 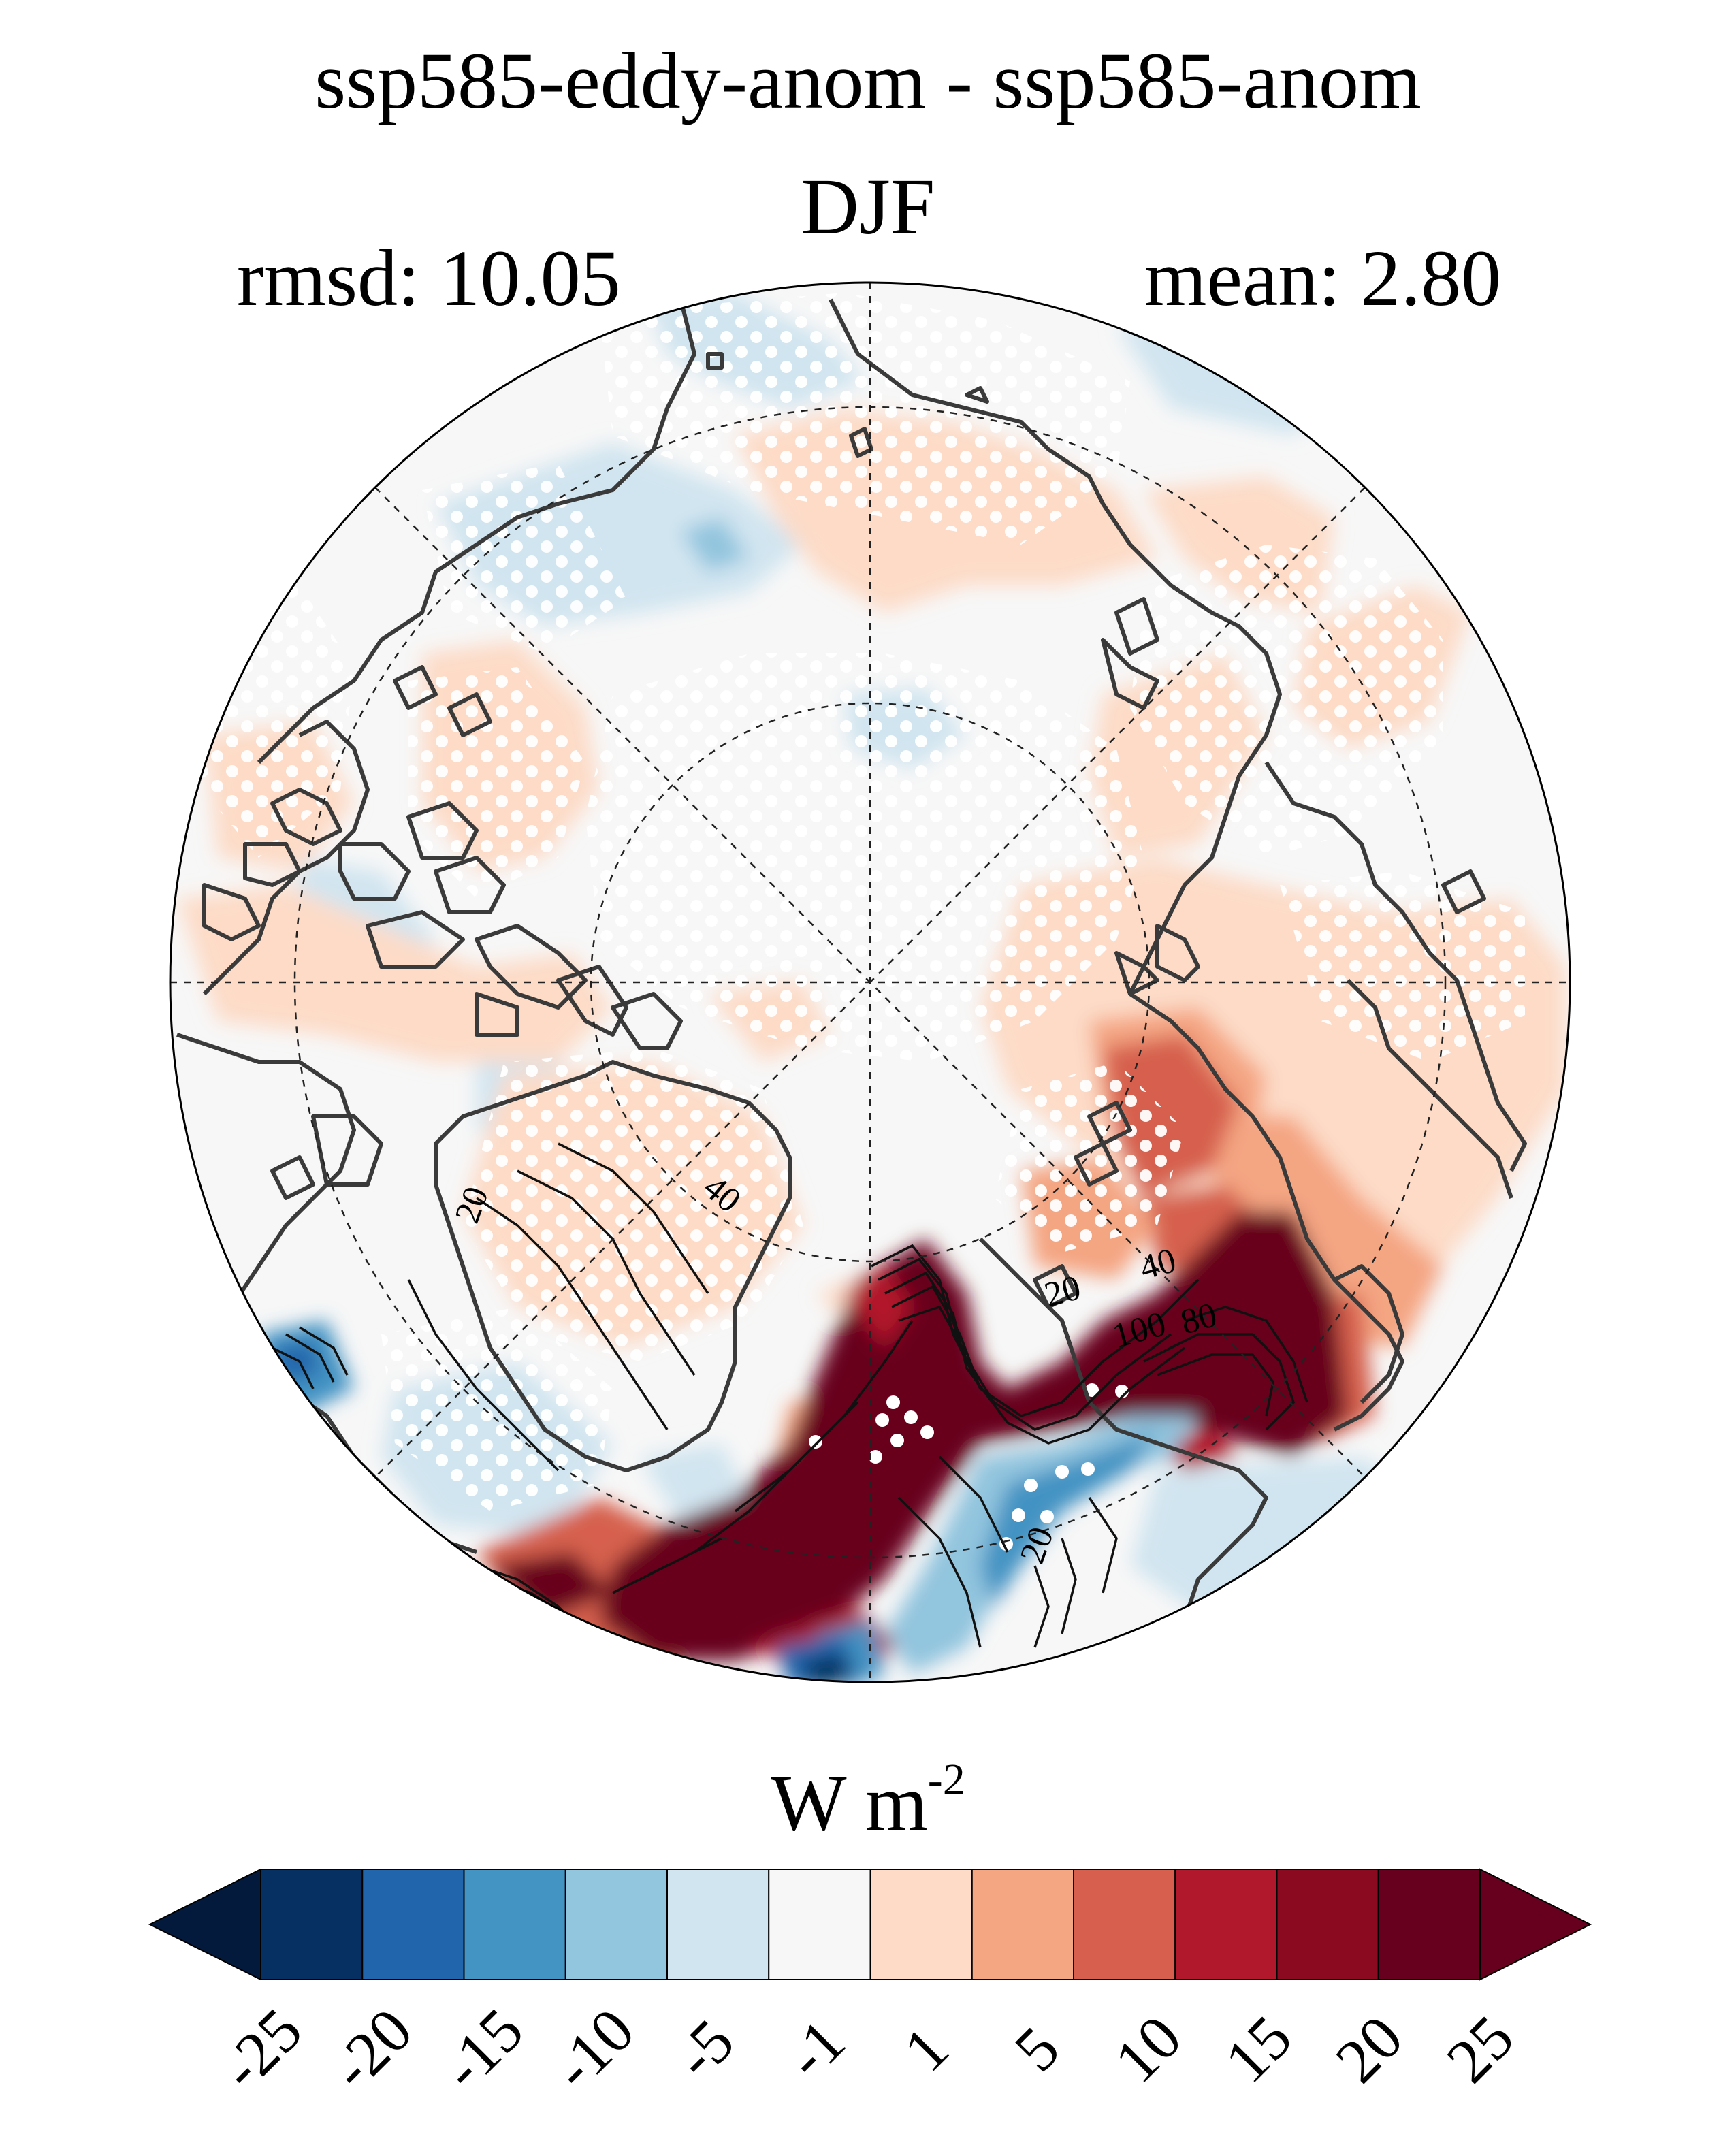 I want to click on mean-label: mean: 2.80, so click(x=1322, y=278).